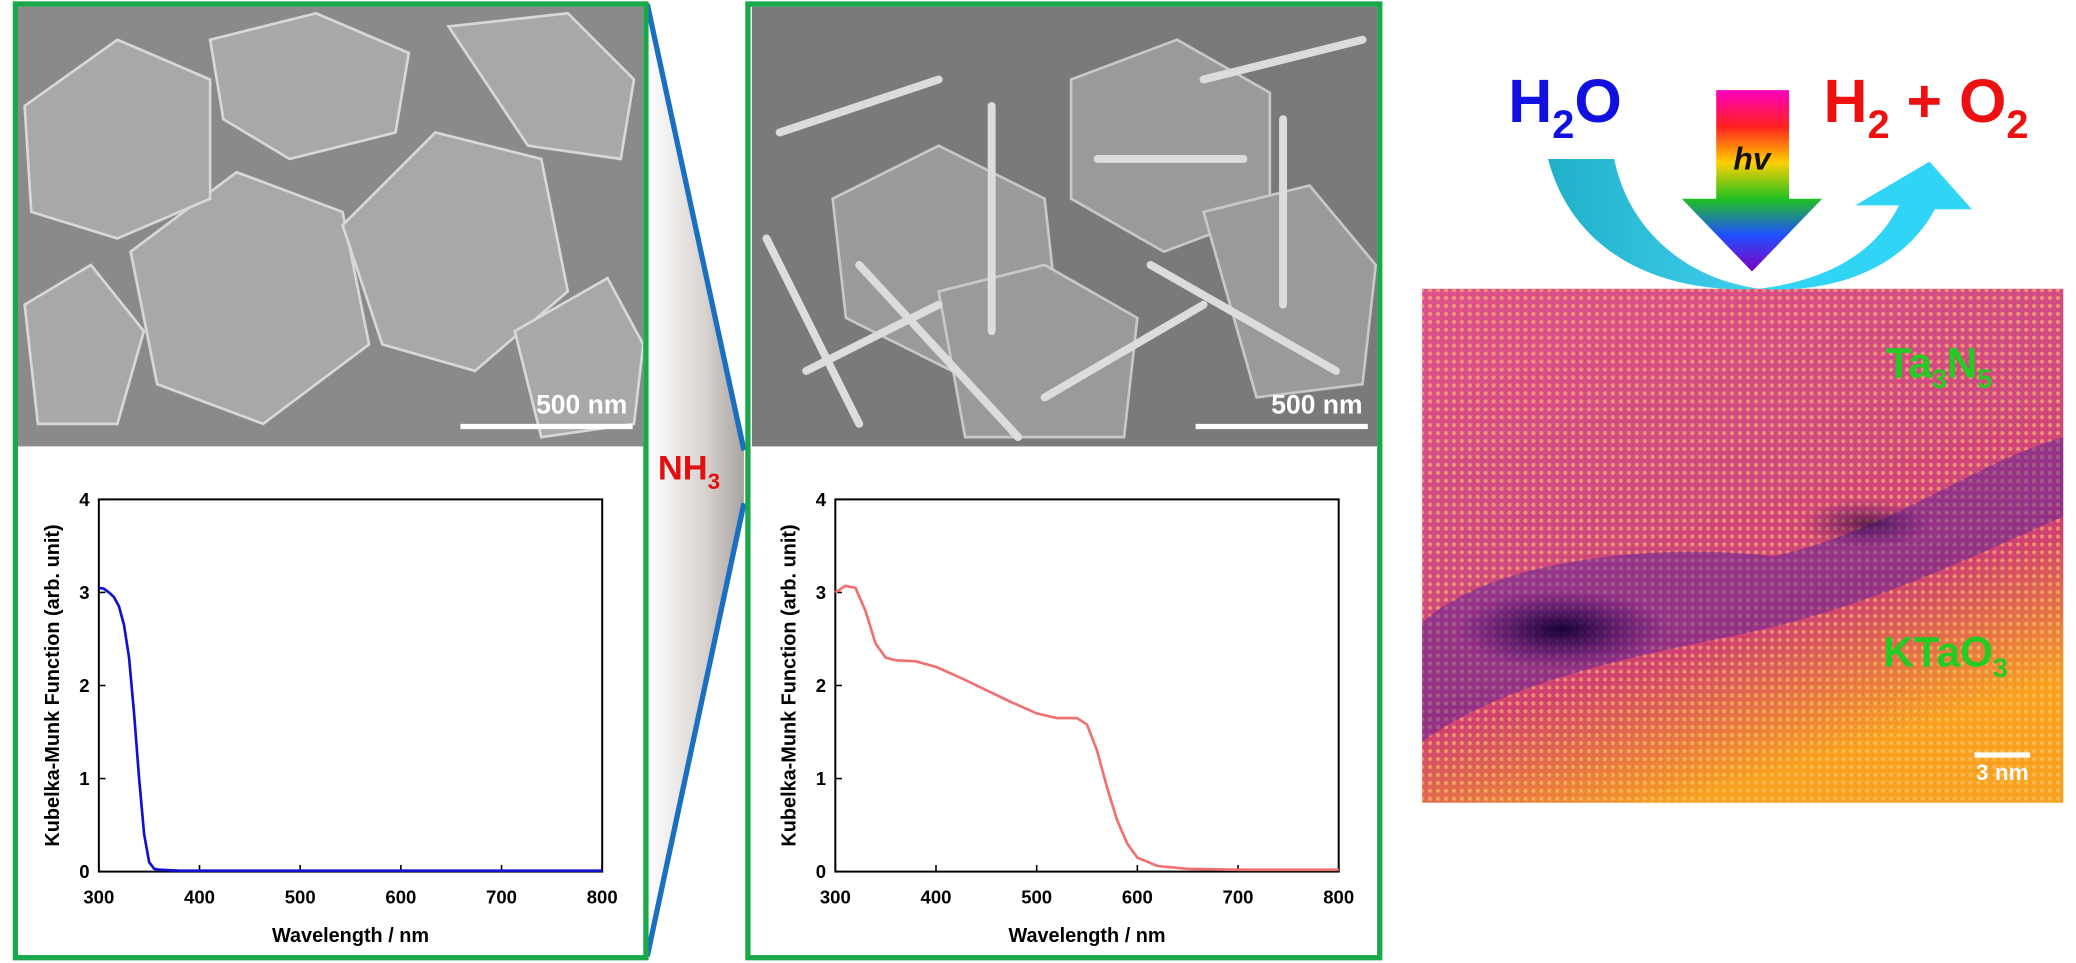 Image resolution: width=2076 pixels, height=963 pixels. What do you see at coordinates (689, 472) in the screenshot?
I see `reagent-label: NH3` at bounding box center [689, 472].